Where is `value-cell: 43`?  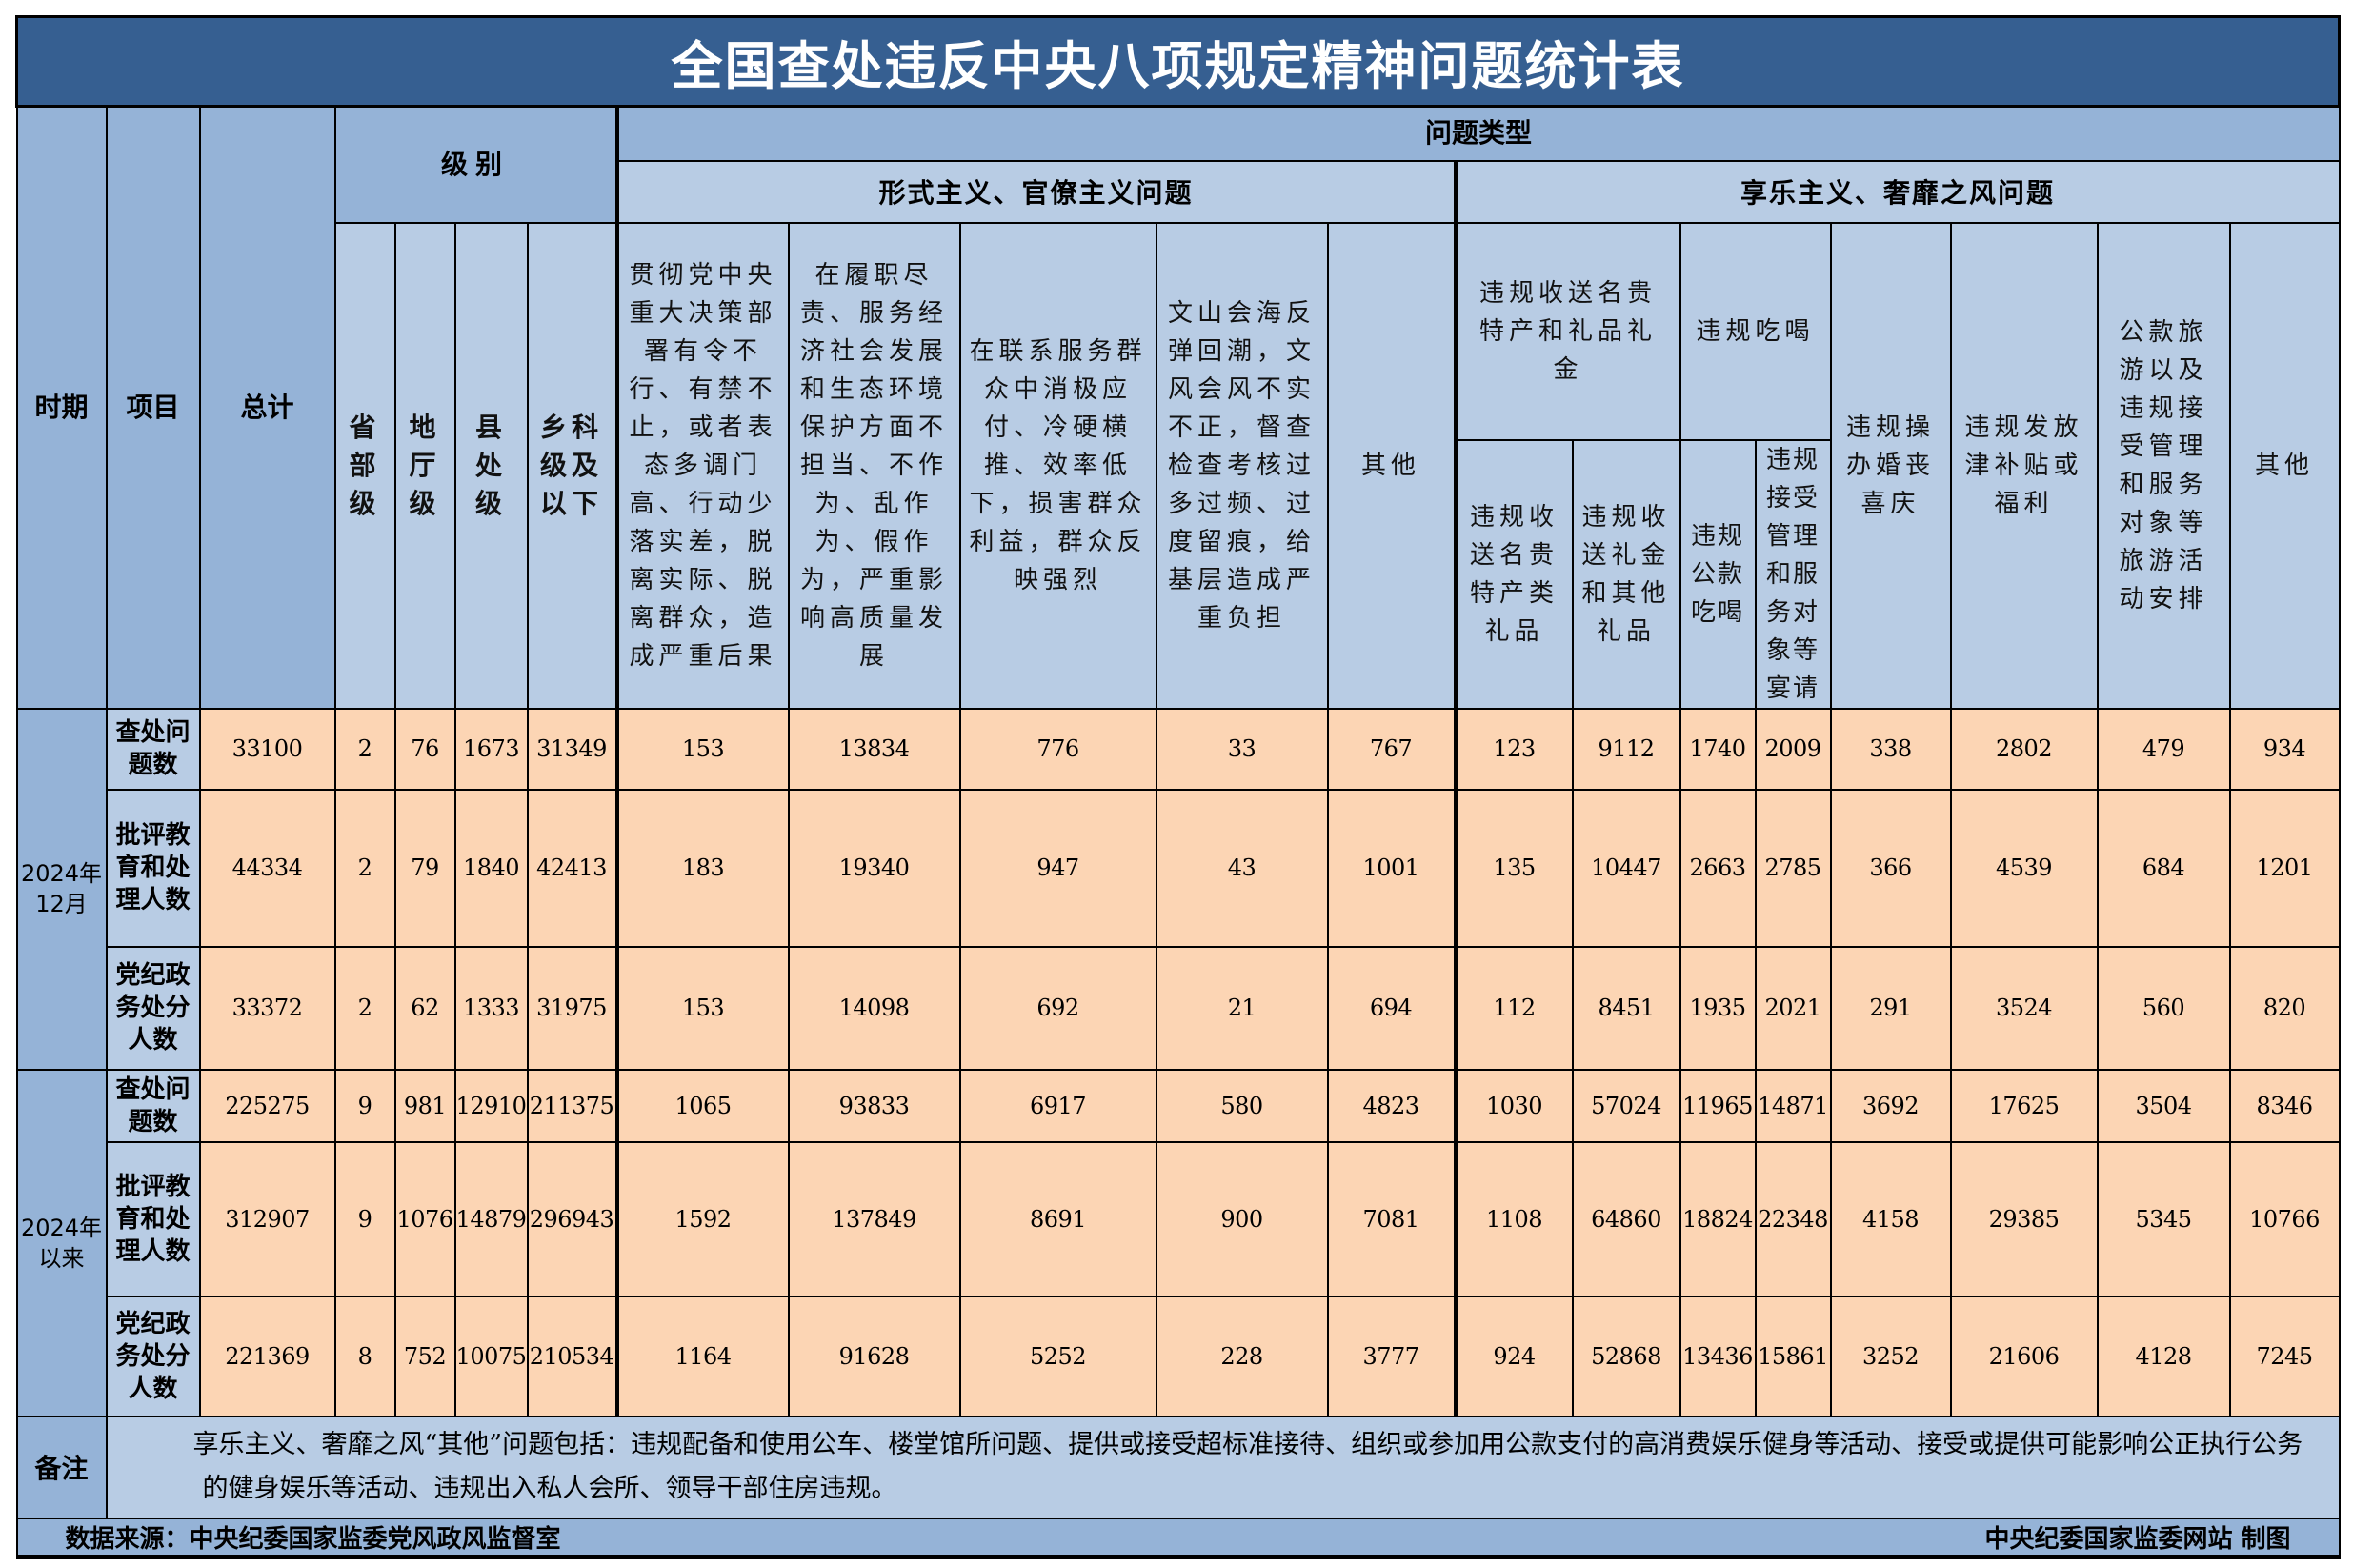
value-cell: 43 is located at coordinates (1242, 868).